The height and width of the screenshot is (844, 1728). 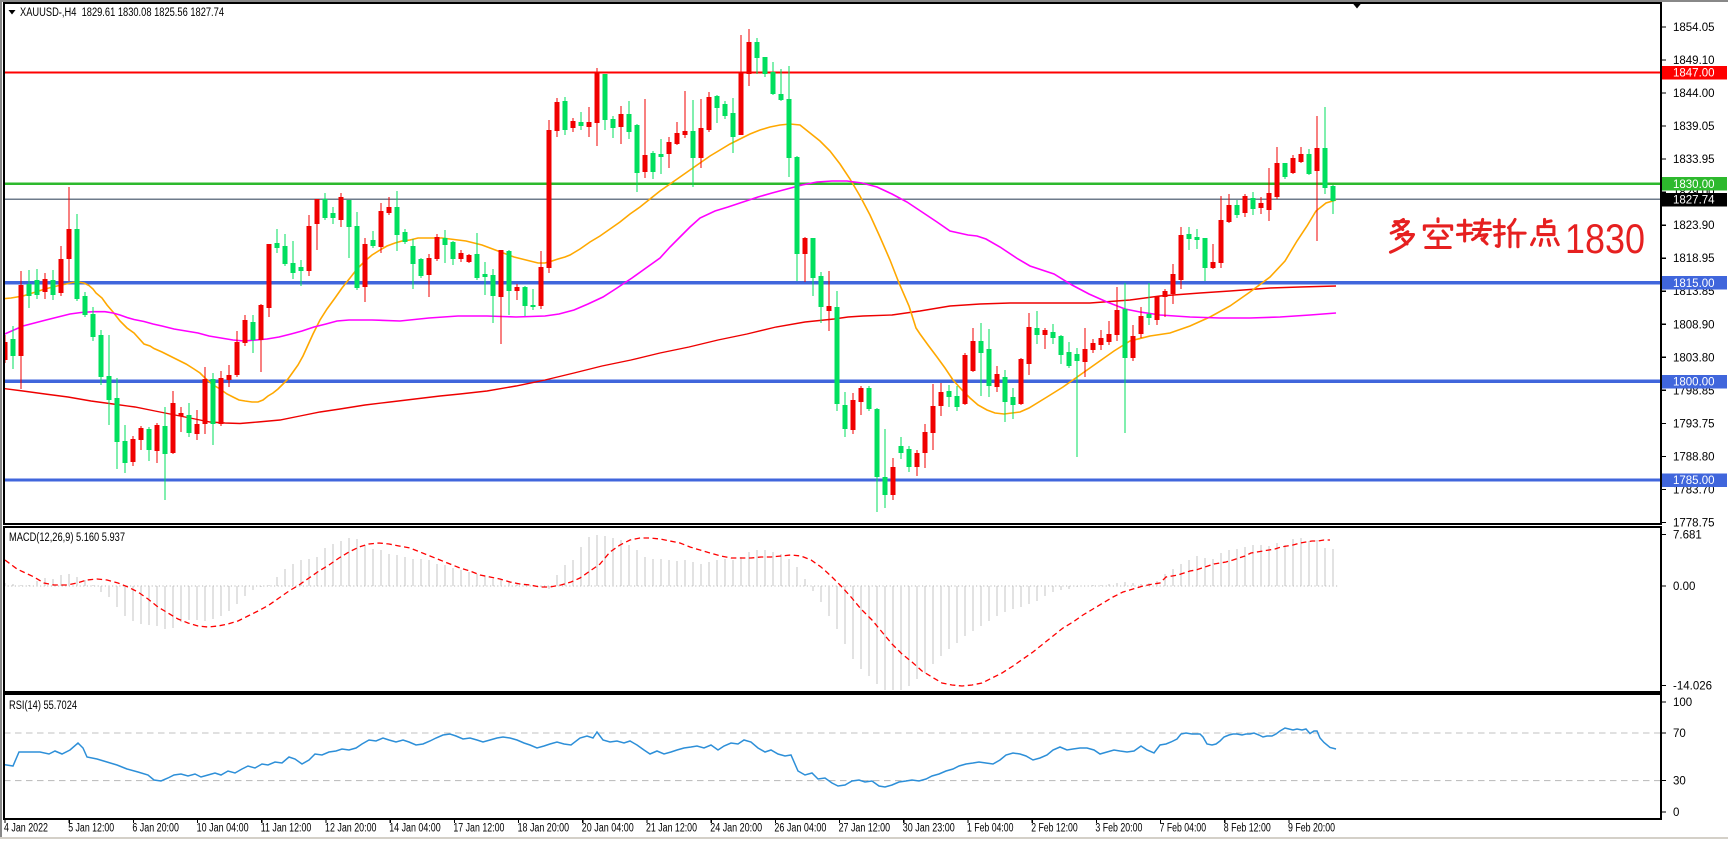 What do you see at coordinates (990, 829) in the screenshot?
I see `svg-text: 1 Feb 04:00` at bounding box center [990, 829].